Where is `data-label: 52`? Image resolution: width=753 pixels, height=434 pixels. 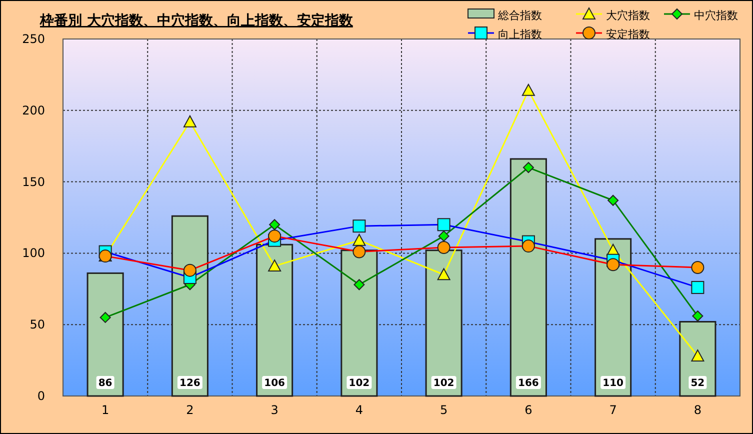 data-label: 52 is located at coordinates (697, 383).